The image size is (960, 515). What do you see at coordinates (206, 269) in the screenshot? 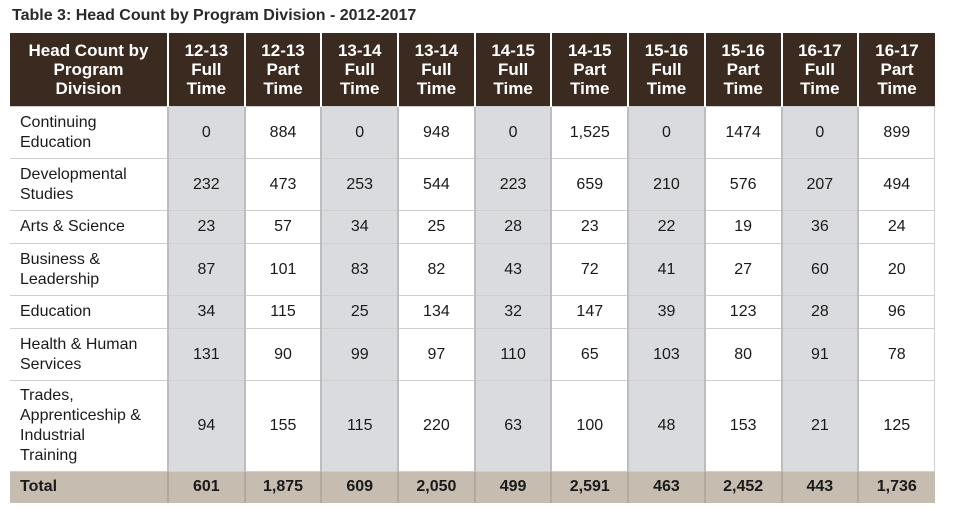
I see `table-cell: 87` at bounding box center [206, 269].